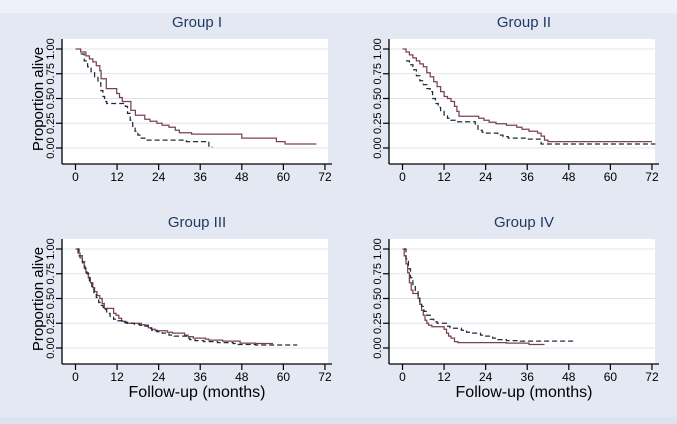 The width and height of the screenshot is (677, 424). I want to click on km-plot-group-iii: 0.00 0.25 0.50 0.75 1.00 0 12 24 36 48 60 72, so click(188, 311).